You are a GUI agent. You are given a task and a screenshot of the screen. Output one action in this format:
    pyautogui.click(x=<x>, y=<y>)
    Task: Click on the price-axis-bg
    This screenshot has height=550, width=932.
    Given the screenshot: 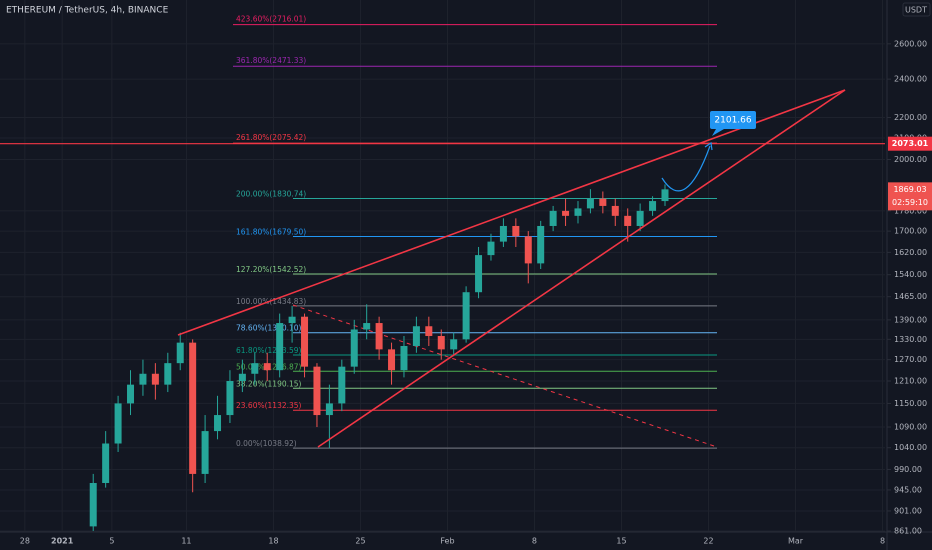 What is the action you would take?
    pyautogui.click(x=909, y=275)
    